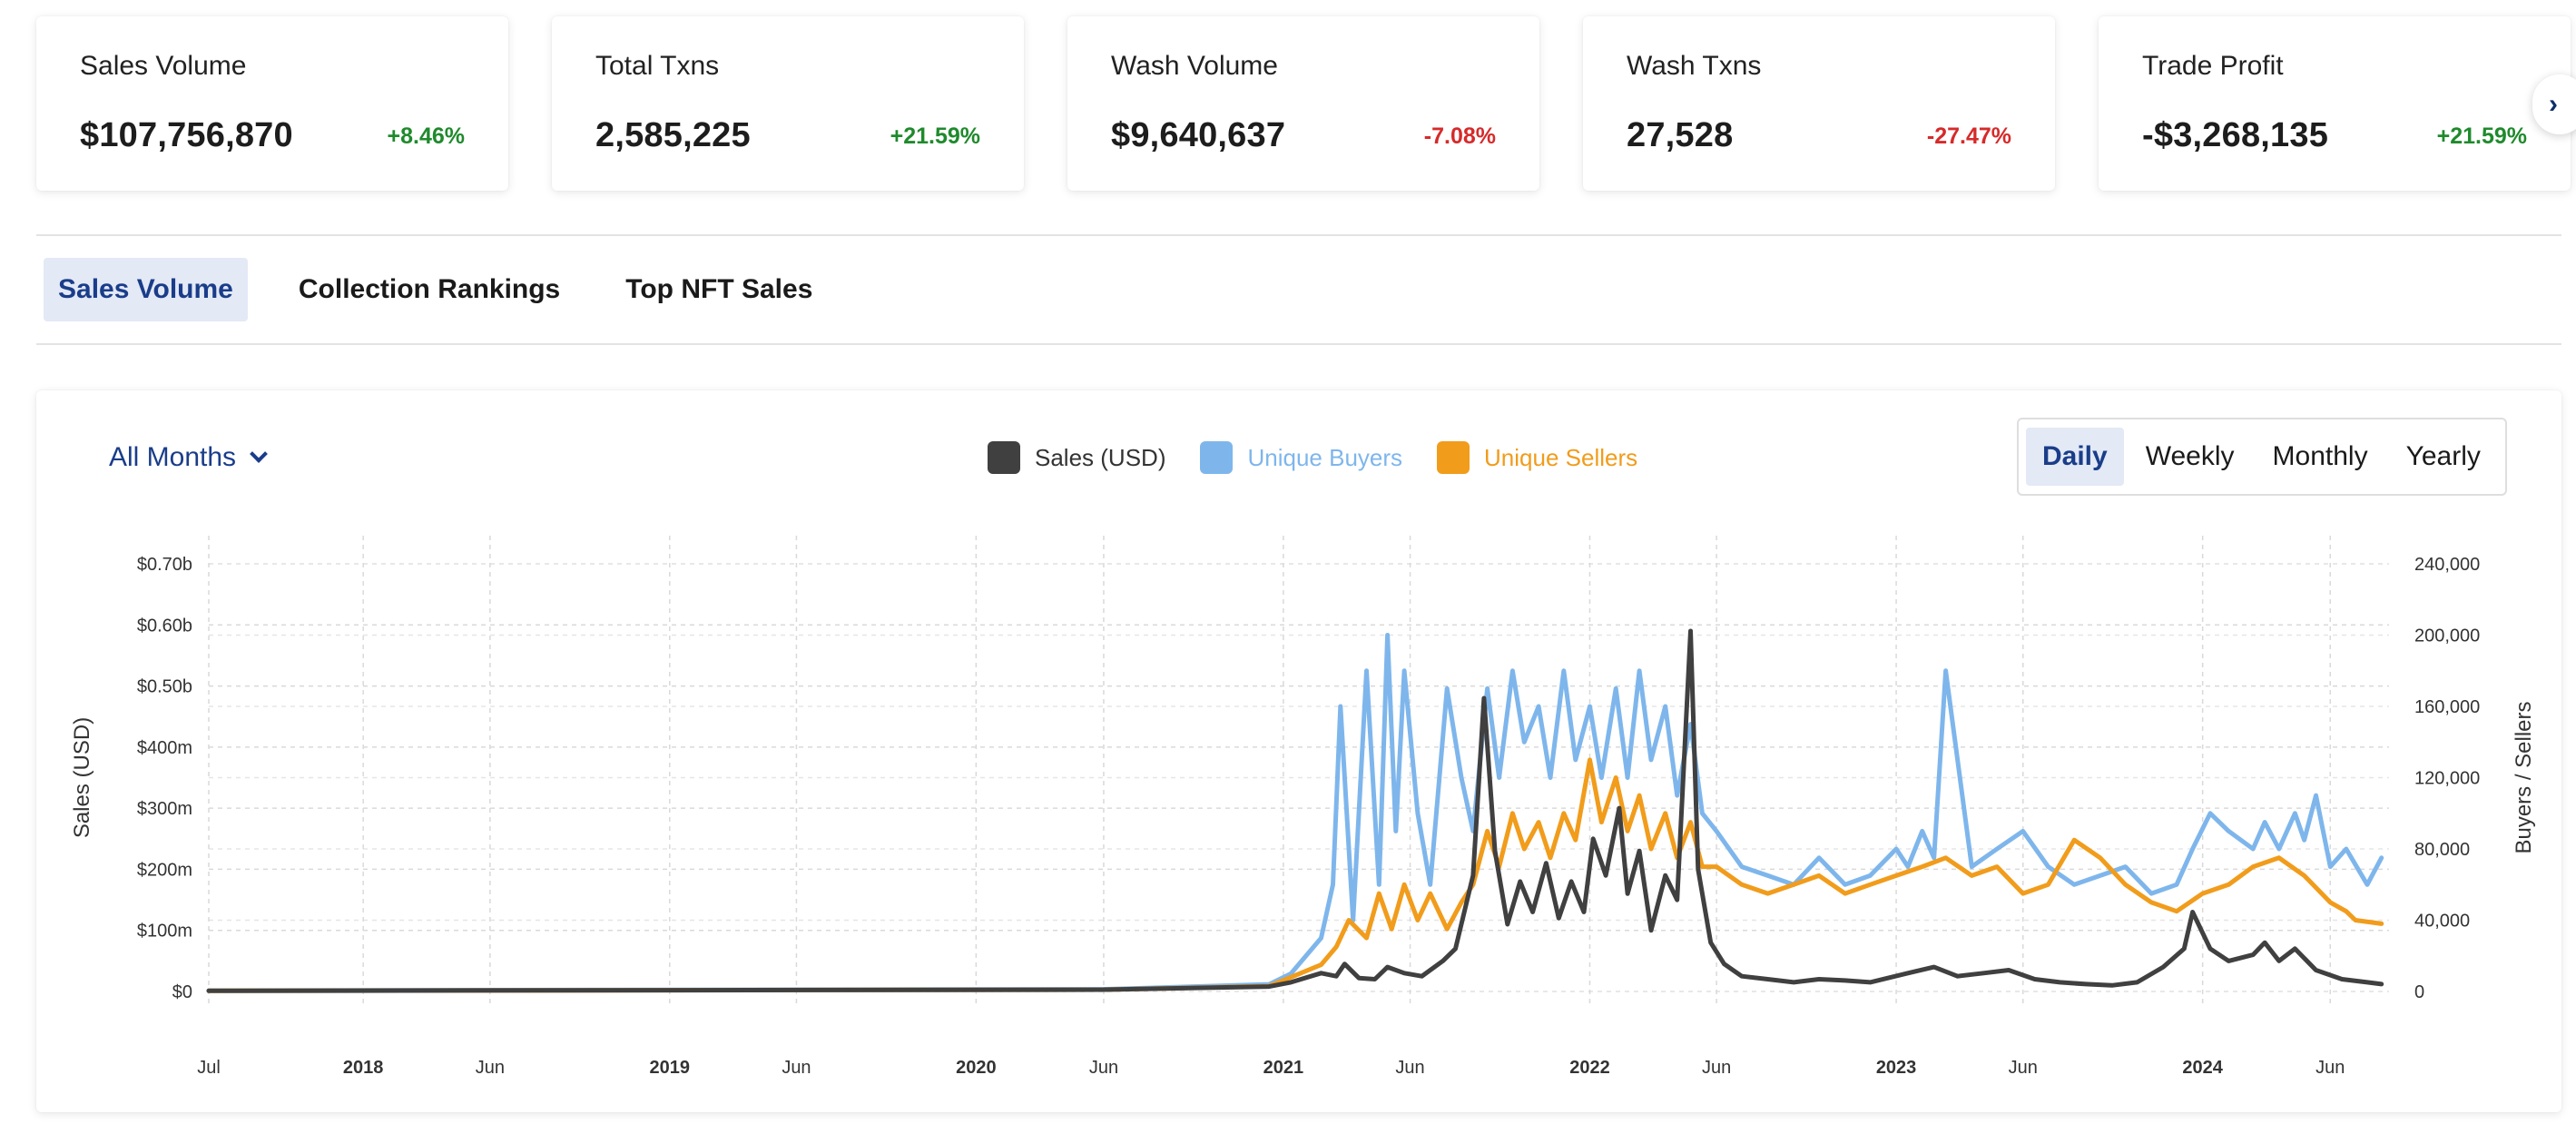  What do you see at coordinates (976, 1068) in the screenshot?
I see `x-tick-label: 2020` at bounding box center [976, 1068].